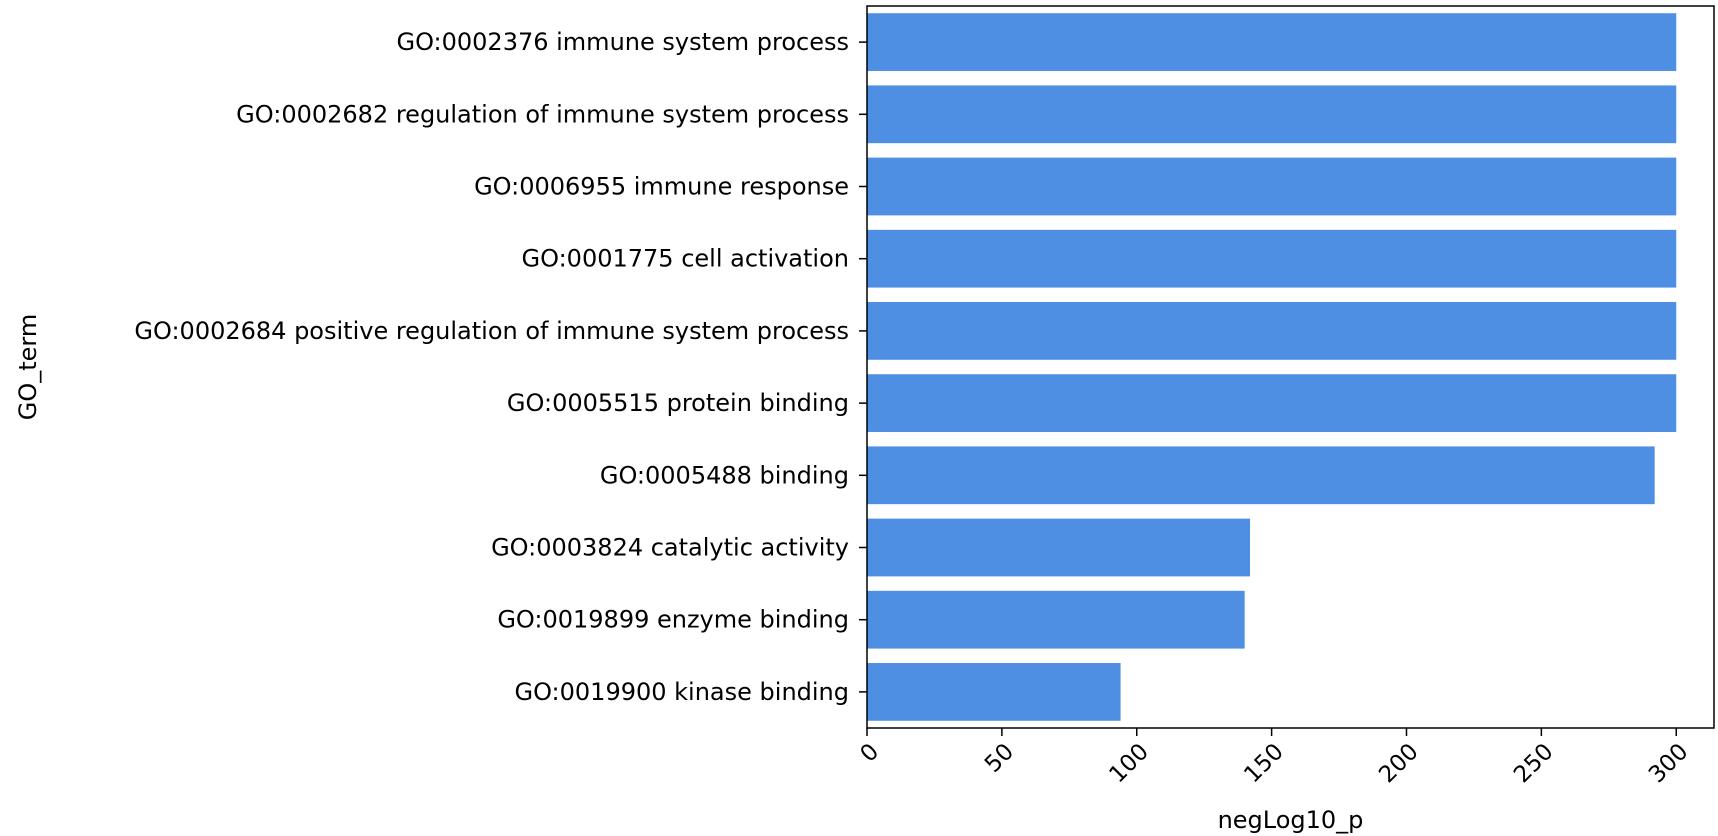  Describe the element at coordinates (999, 758) in the screenshot. I see `x-tick-label: 50` at that location.